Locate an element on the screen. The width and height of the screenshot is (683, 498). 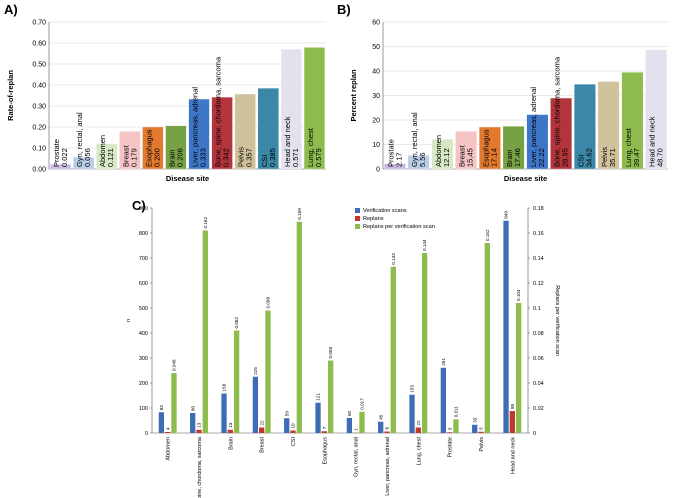
bar-value-label: 33 is located at coordinates (474, 420).